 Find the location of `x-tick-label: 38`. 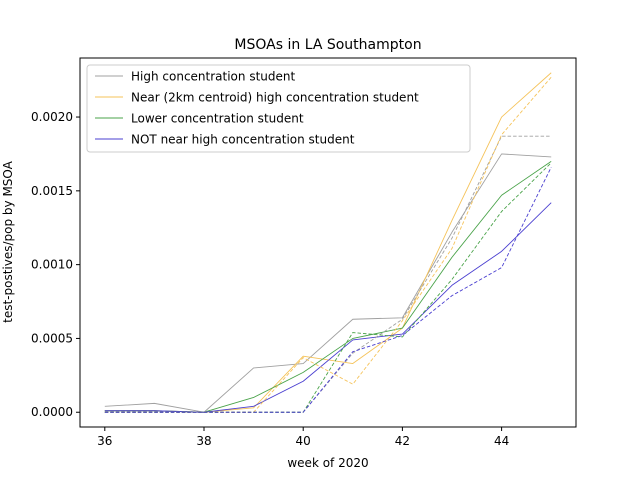

x-tick-label: 38 is located at coordinates (203, 441).